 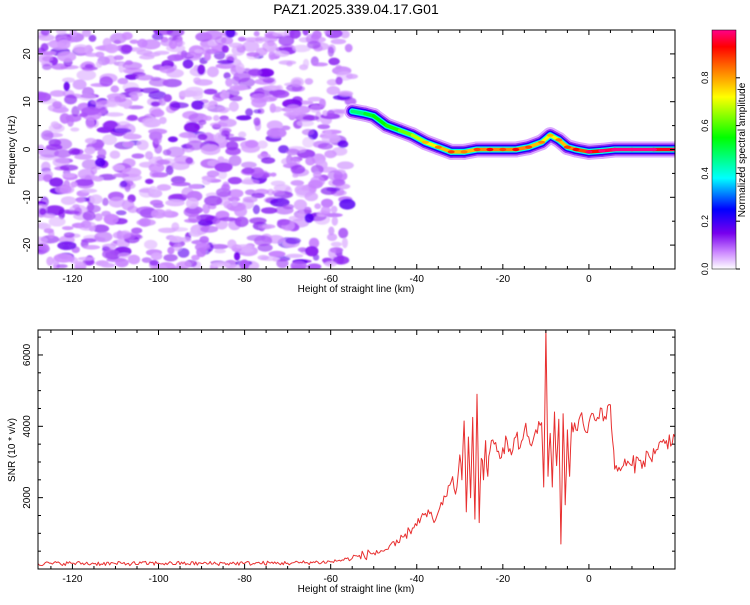 What do you see at coordinates (12, 150) in the screenshot?
I see `spectrogram-y-label: Frequency (Hz)` at bounding box center [12, 150].